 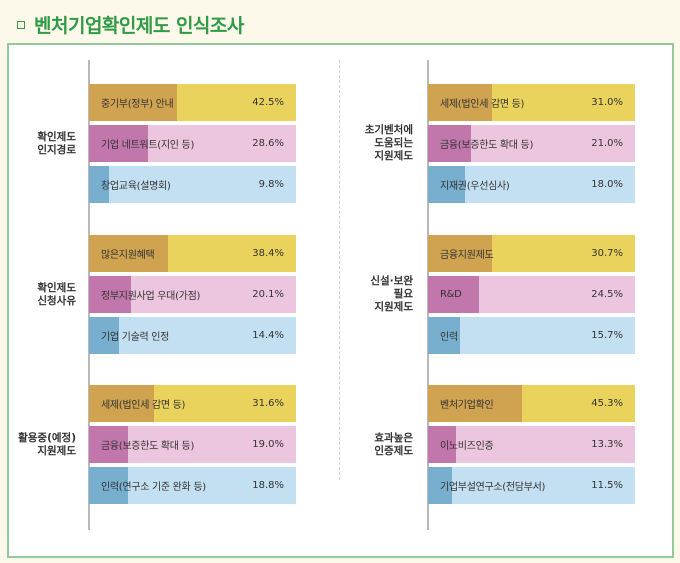 What do you see at coordinates (607, 184) in the screenshot?
I see `bar-value-label: 18.0%` at bounding box center [607, 184].